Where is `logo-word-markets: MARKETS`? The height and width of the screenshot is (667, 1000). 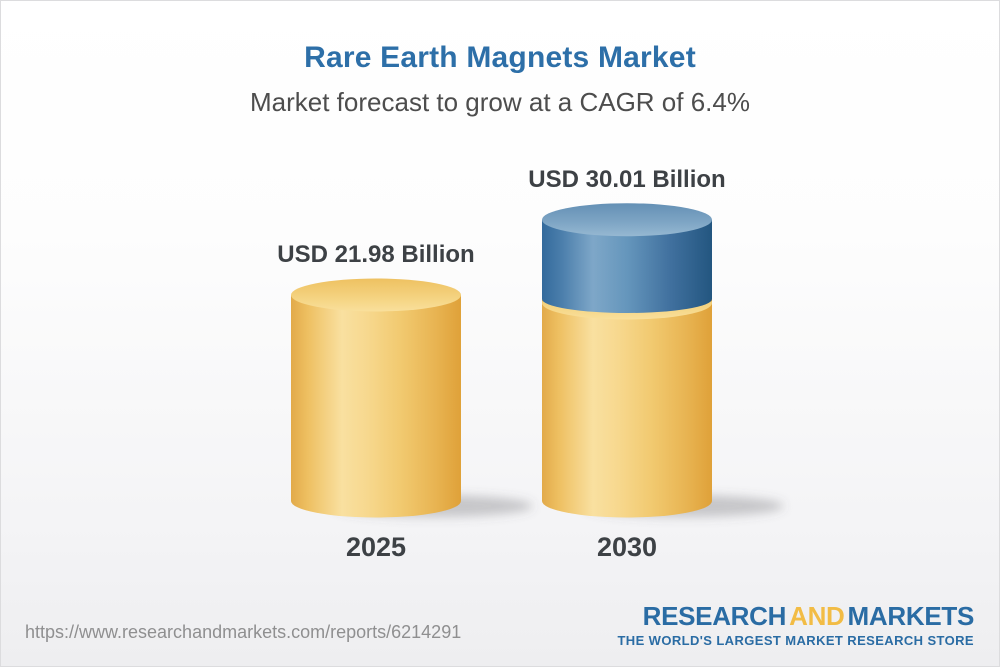
logo-word-markets: MARKETS is located at coordinates (911, 616).